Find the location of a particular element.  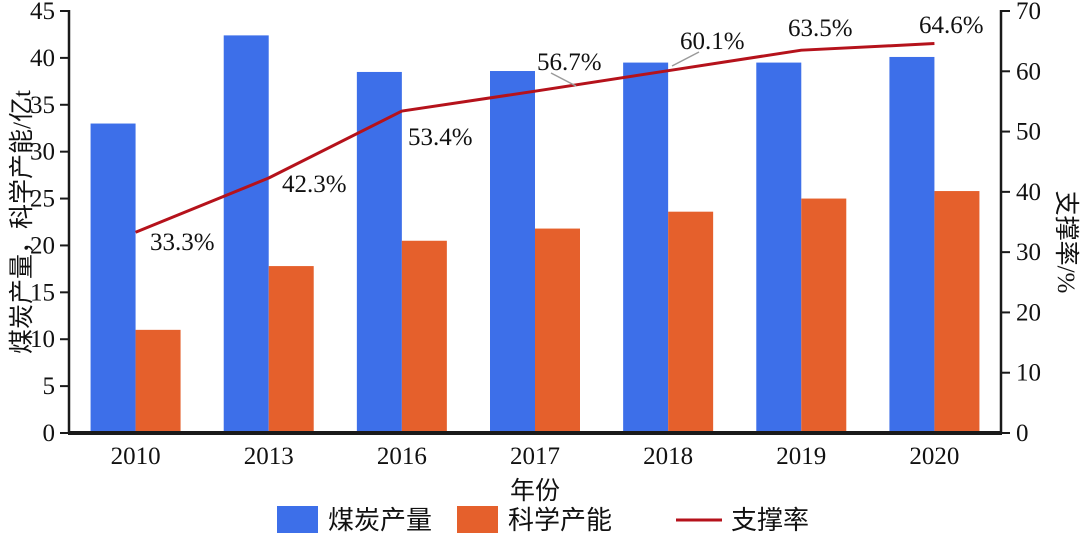

bar-coal-production-2017 is located at coordinates (512, 252).